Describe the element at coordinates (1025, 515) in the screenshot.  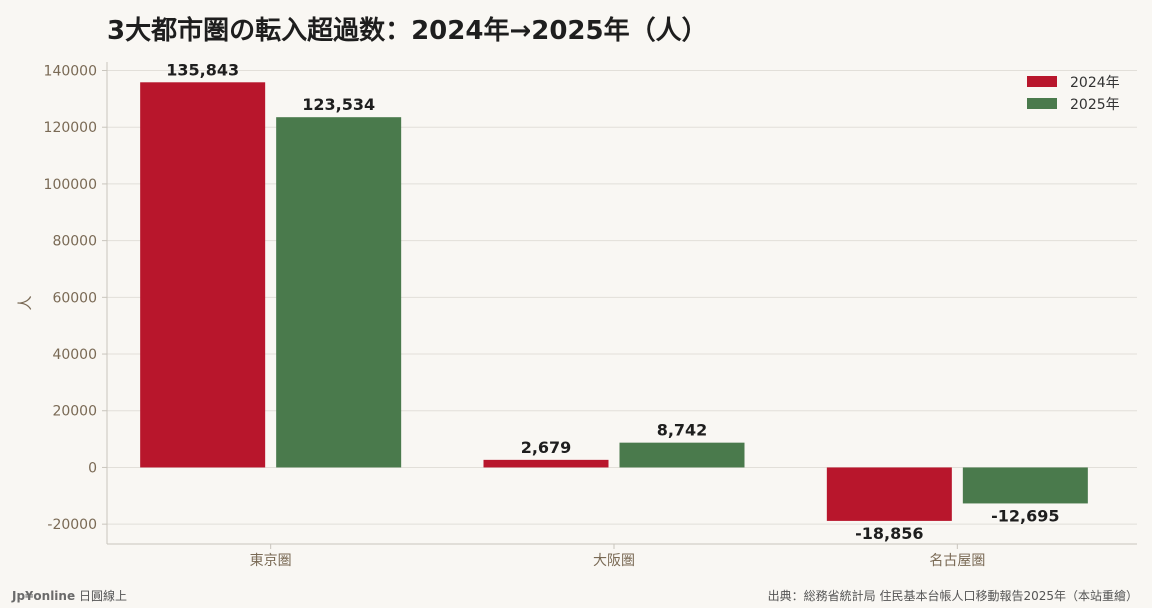
I see `data-label: -12,695` at that location.